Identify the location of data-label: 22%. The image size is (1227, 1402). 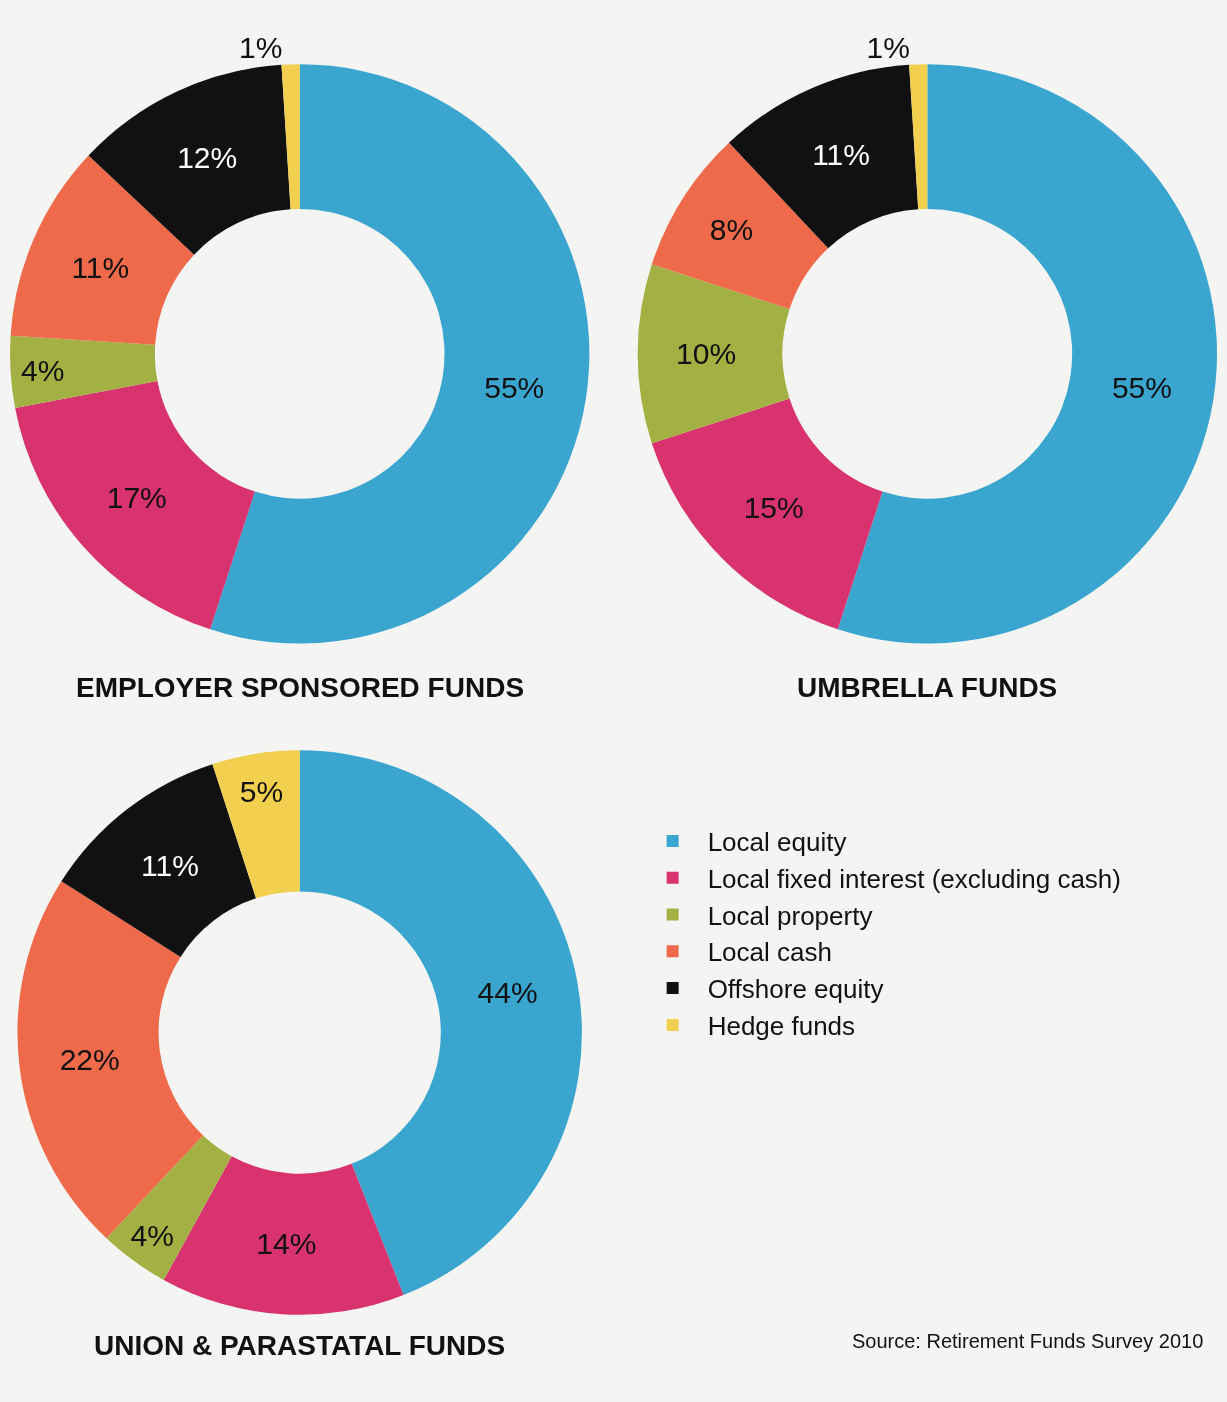
(89, 1059).